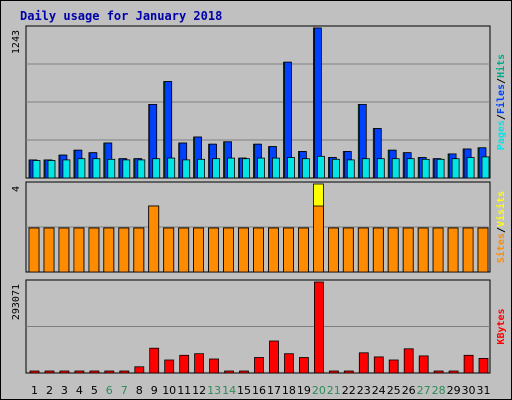 This screenshot has height=400, width=512. Describe the element at coordinates (64, 390) in the screenshot. I see `x-tick-label: 3` at that location.